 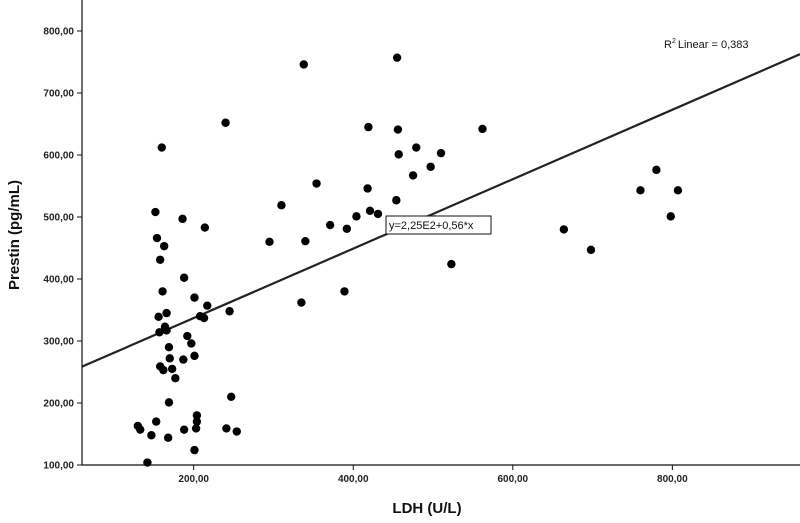 I want to click on y-tick-label: 200,00, so click(x=58, y=404).